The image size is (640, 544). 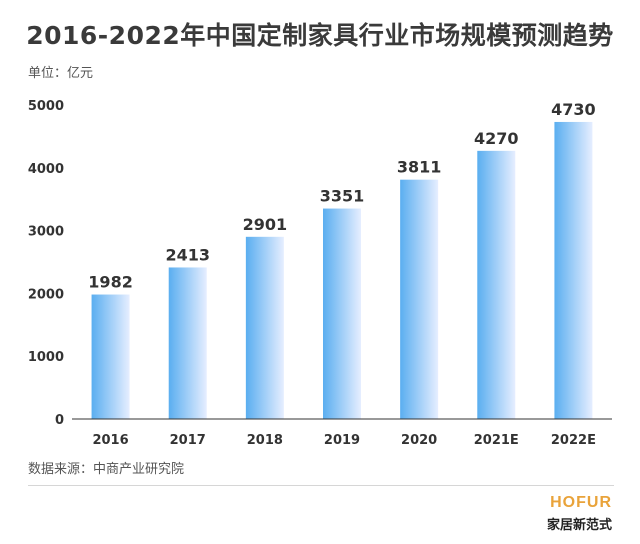 I want to click on y-tick-label: 1000, so click(x=46, y=357).